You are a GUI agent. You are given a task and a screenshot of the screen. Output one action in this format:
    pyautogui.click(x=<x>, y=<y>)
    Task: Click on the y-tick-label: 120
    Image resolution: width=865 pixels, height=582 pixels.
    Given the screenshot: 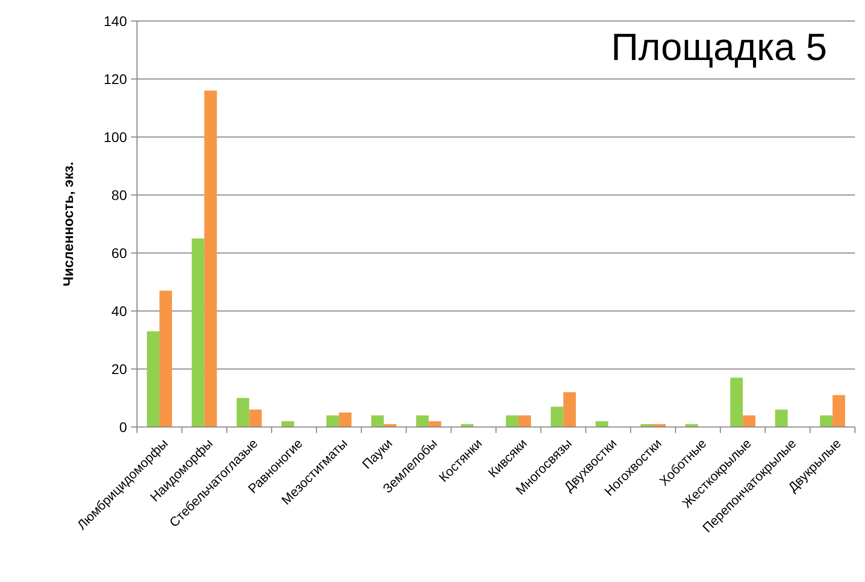 What is the action you would take?
    pyautogui.click(x=116, y=78)
    